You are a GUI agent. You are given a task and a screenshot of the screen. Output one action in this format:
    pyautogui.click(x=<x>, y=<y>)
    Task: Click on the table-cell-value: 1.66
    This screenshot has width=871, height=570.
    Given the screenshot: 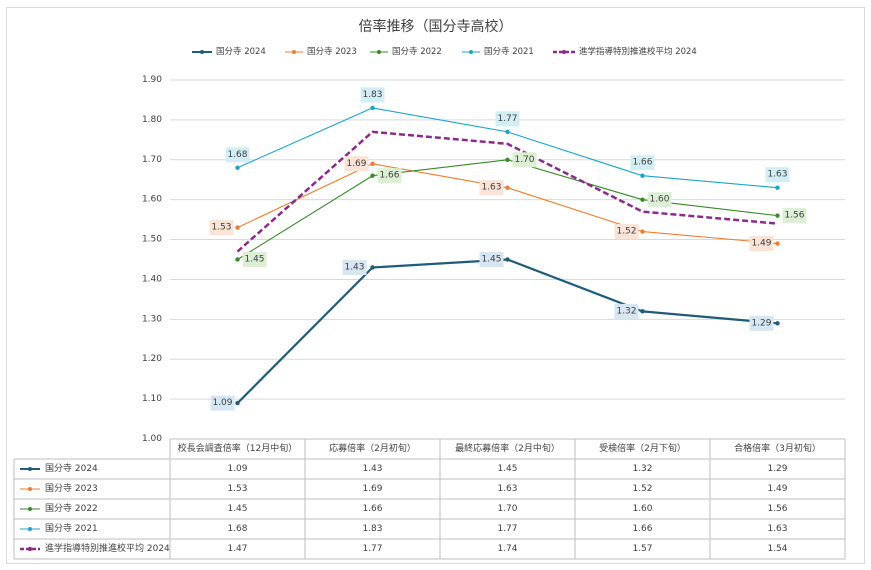 What is the action you would take?
    pyautogui.click(x=642, y=529)
    